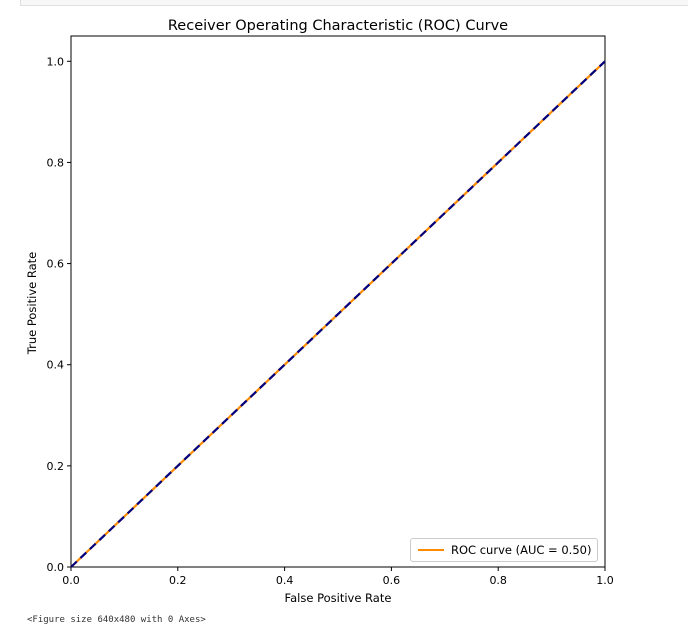 The width and height of the screenshot is (688, 633). What do you see at coordinates (56, 264) in the screenshot?
I see `y-tick-label-3: 0.6` at bounding box center [56, 264].